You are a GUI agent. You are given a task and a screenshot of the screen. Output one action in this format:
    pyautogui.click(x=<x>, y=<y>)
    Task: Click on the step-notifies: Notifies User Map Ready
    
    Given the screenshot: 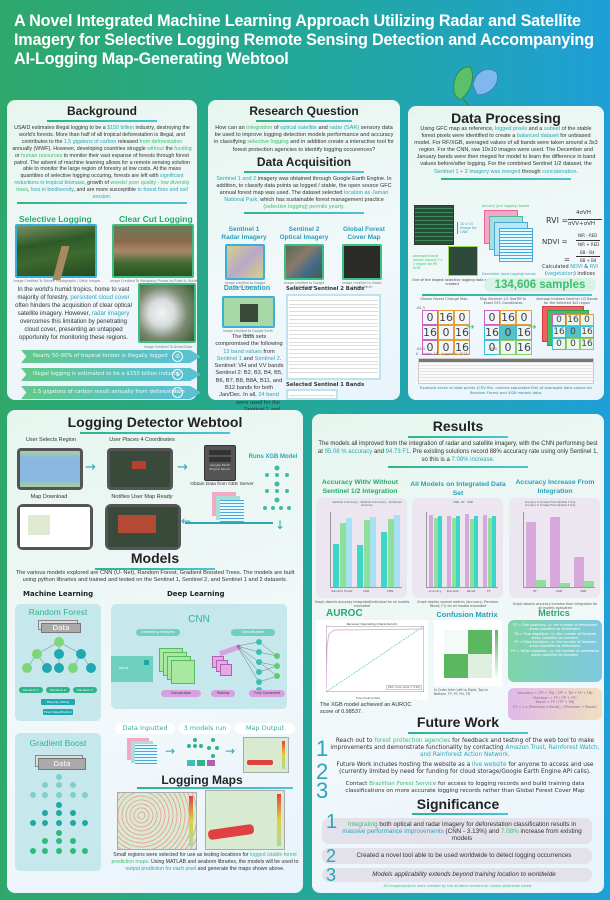 What is the action you would take?
    pyautogui.click(x=142, y=497)
    